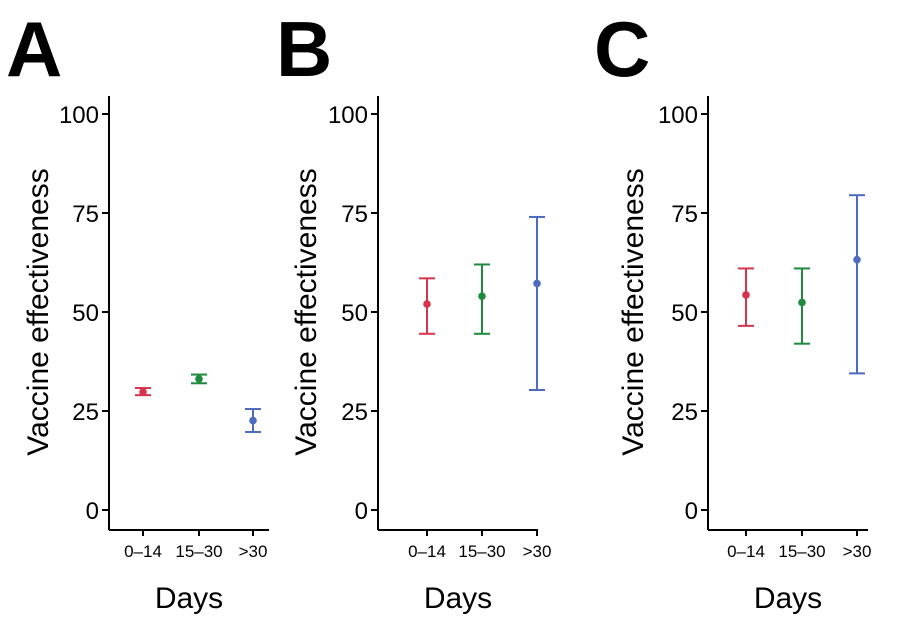  What do you see at coordinates (537, 551) in the screenshot?
I see `panel-b-x-tick-label: >30` at bounding box center [537, 551].